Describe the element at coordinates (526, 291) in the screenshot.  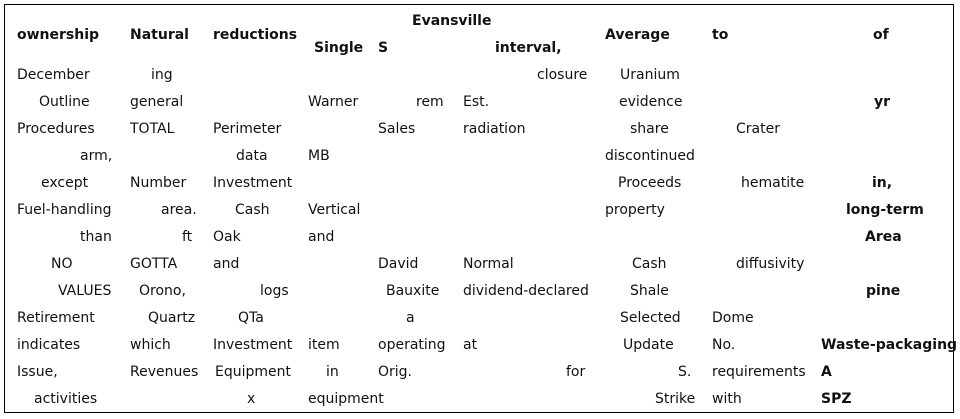
I see `cell: dividend-declared` at that location.